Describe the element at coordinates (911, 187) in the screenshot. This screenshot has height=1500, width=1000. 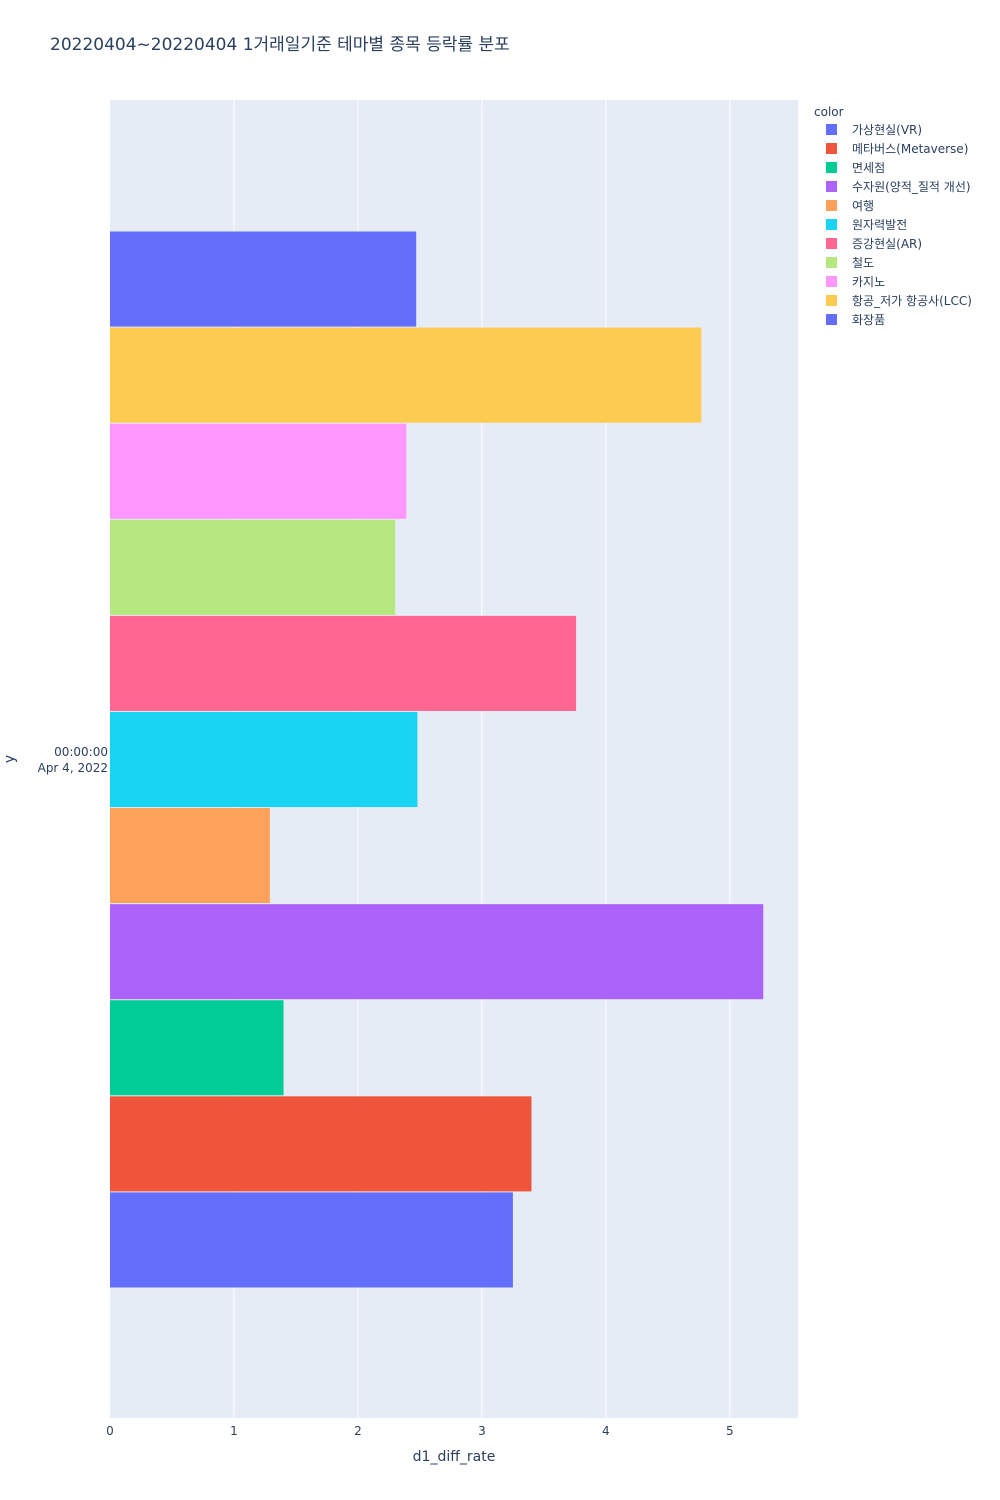
I see `legend-label: 수자원(양적_질적 개선)` at that location.